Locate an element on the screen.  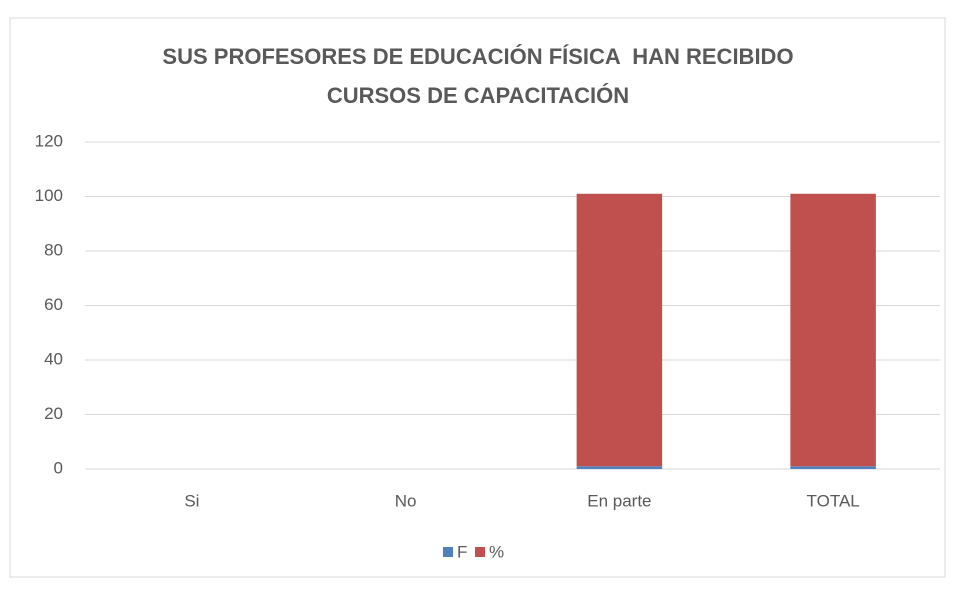
y-tick-label: 0 is located at coordinates (58, 467).